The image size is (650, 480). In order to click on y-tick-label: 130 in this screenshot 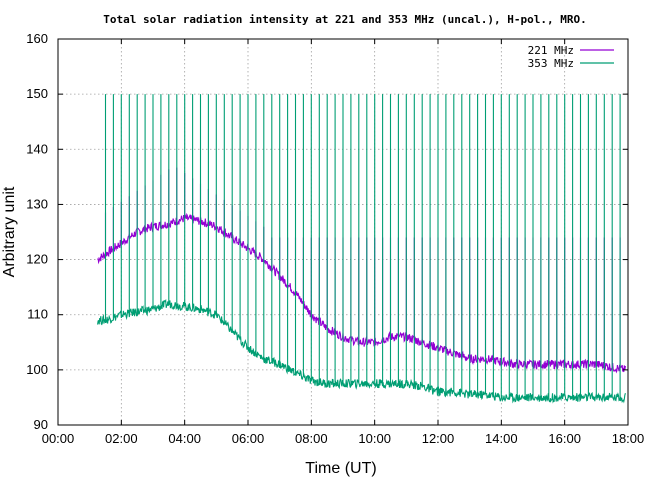, I will do `click(37, 203)`.